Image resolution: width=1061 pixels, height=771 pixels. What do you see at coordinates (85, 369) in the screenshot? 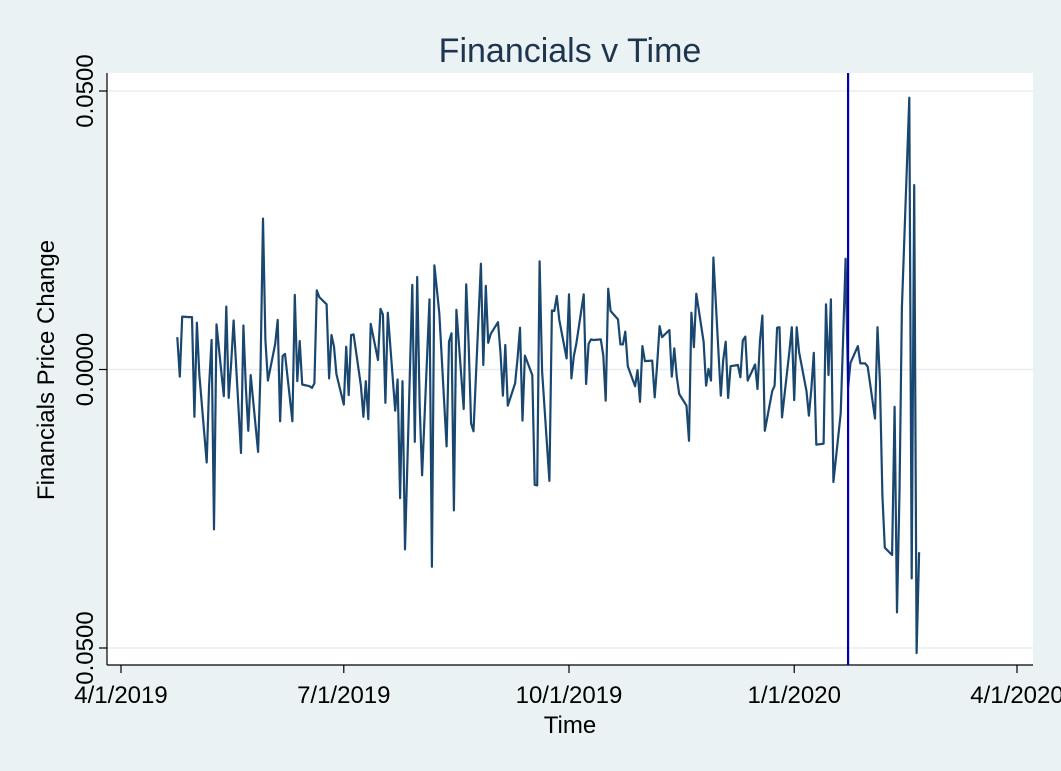
I see `y-tick-label: 0.0000` at bounding box center [85, 369].